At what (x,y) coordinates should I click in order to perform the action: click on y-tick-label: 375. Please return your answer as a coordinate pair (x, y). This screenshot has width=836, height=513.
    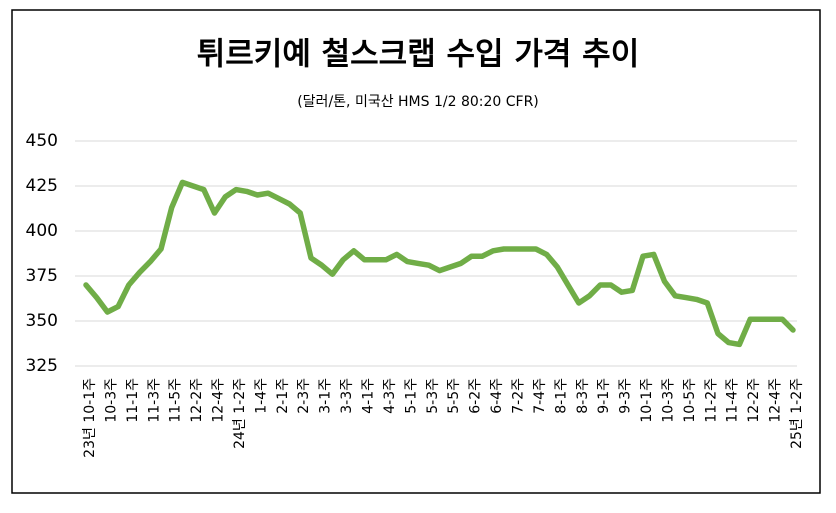
    Looking at the image, I should click on (42, 276).